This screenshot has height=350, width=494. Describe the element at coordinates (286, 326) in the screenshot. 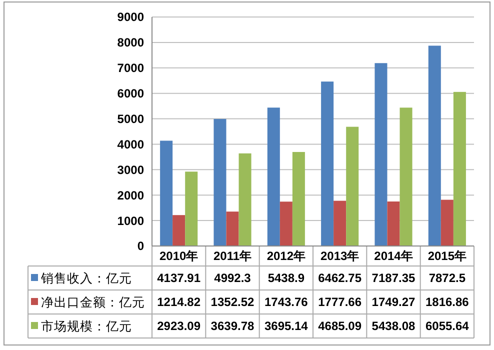

I see `data-label: 3695.14` at that location.